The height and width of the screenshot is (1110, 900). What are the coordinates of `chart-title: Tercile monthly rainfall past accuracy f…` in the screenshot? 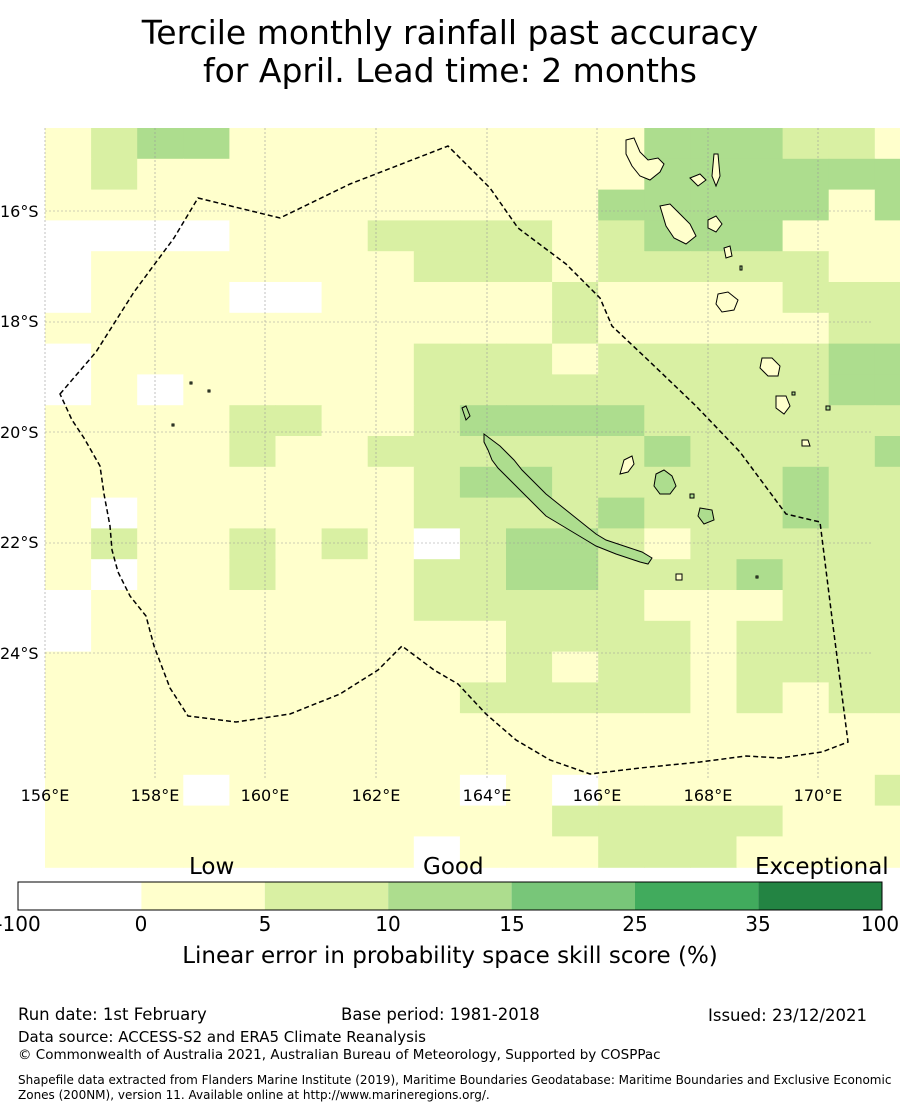 It's located at (450, 52).